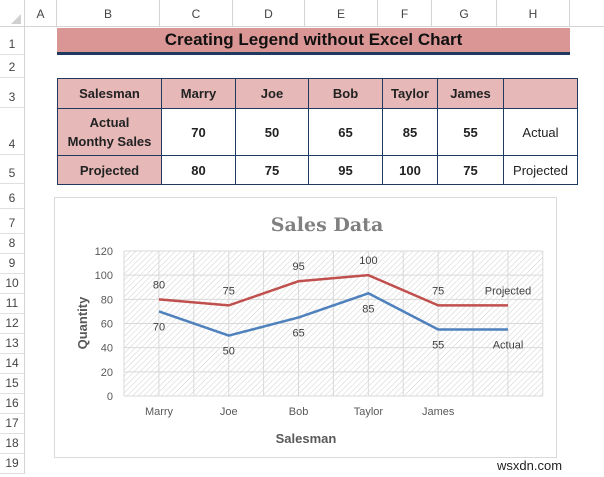  What do you see at coordinates (345, 132) in the screenshot?
I see `cell-actual-bob: 65` at bounding box center [345, 132].